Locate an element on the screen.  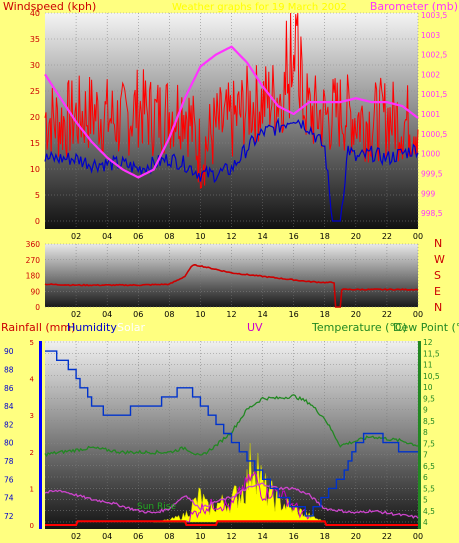
temp-tick-label: 6,5 is located at coordinates (429, 466).